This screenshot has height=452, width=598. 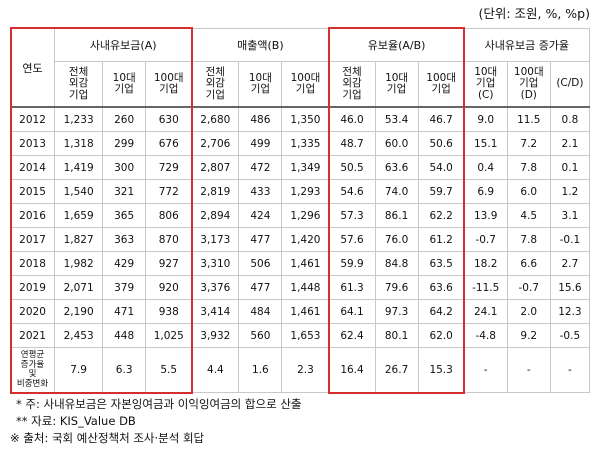 What do you see at coordinates (169, 119) in the screenshot?
I see `value-cell: 630` at bounding box center [169, 119].